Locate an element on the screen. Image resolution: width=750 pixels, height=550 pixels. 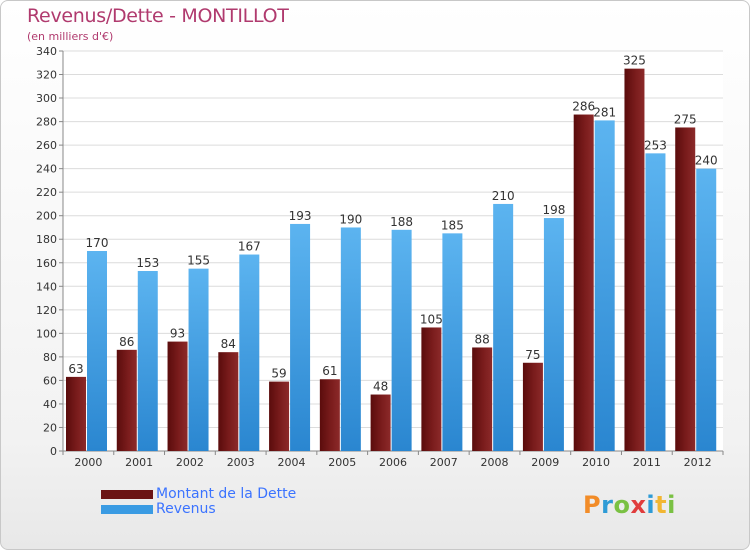
chart-title: Revenus/Dette - MONTILLOT is located at coordinates (158, 16).